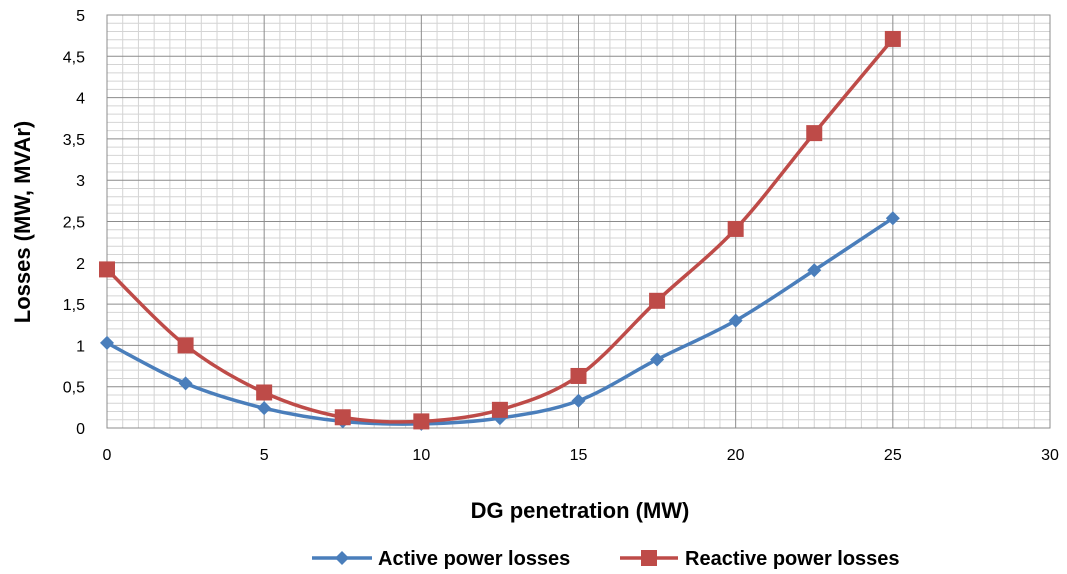  Describe the element at coordinates (80, 16) in the screenshot. I see `y-tick-label: 5` at that location.